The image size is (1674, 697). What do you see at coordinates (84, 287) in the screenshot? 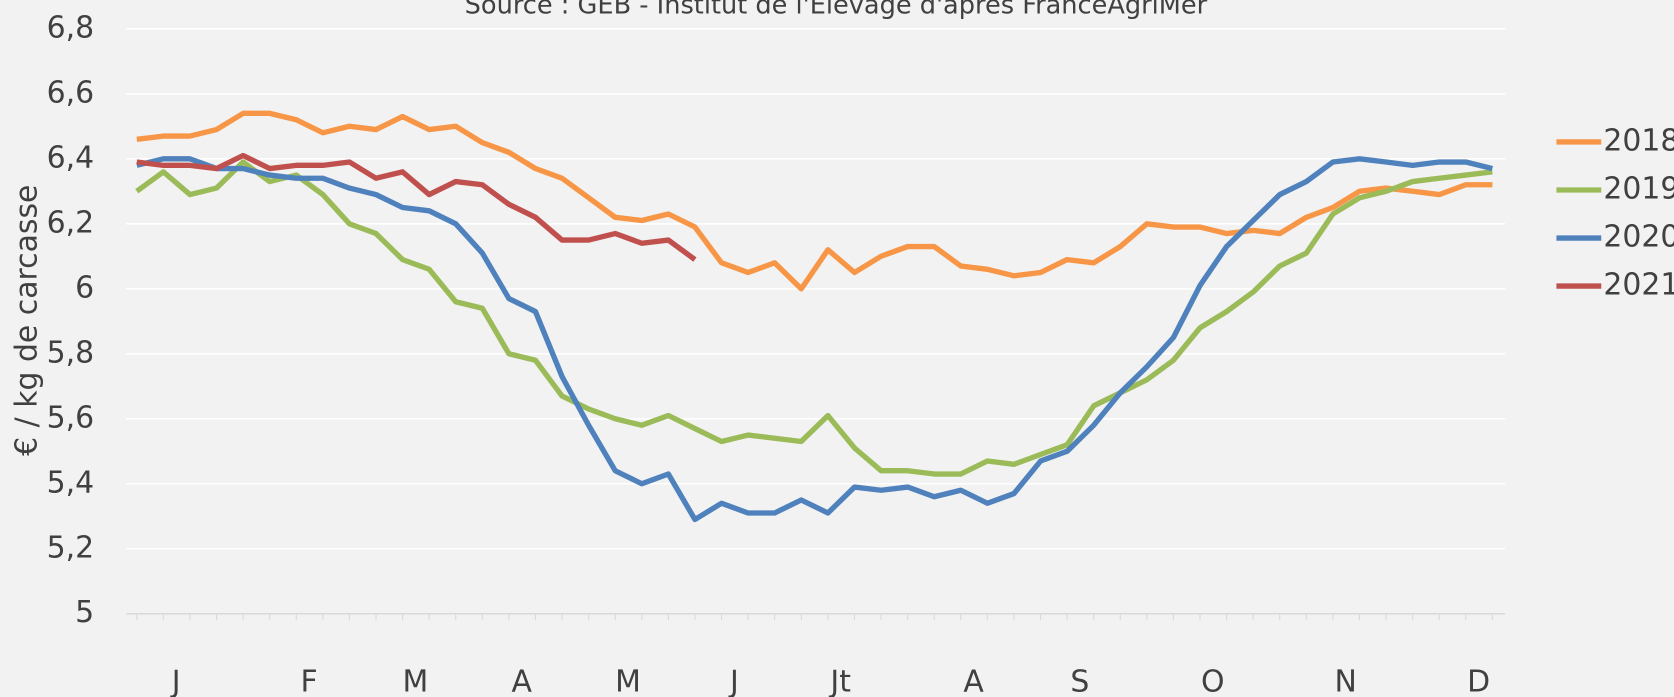
I see `y-tick-label: 6` at bounding box center [84, 287].